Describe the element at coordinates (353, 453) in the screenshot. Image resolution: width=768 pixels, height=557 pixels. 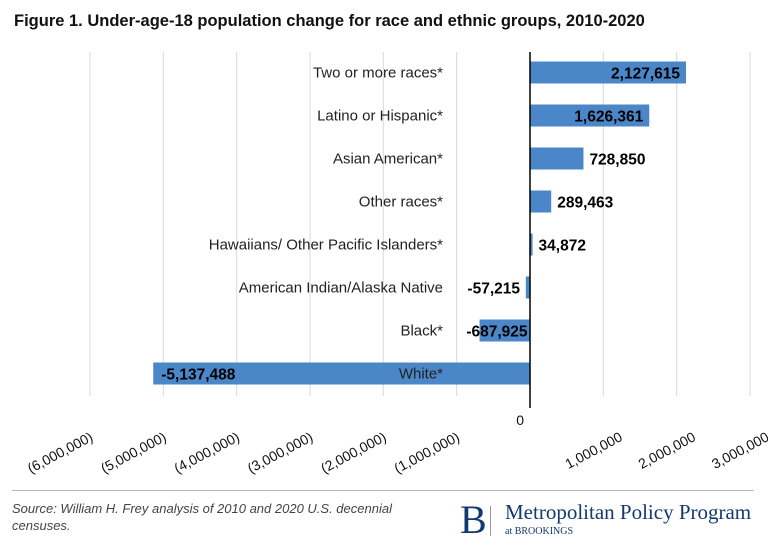
I see `x-tick-label: (2,000,000)` at that location.